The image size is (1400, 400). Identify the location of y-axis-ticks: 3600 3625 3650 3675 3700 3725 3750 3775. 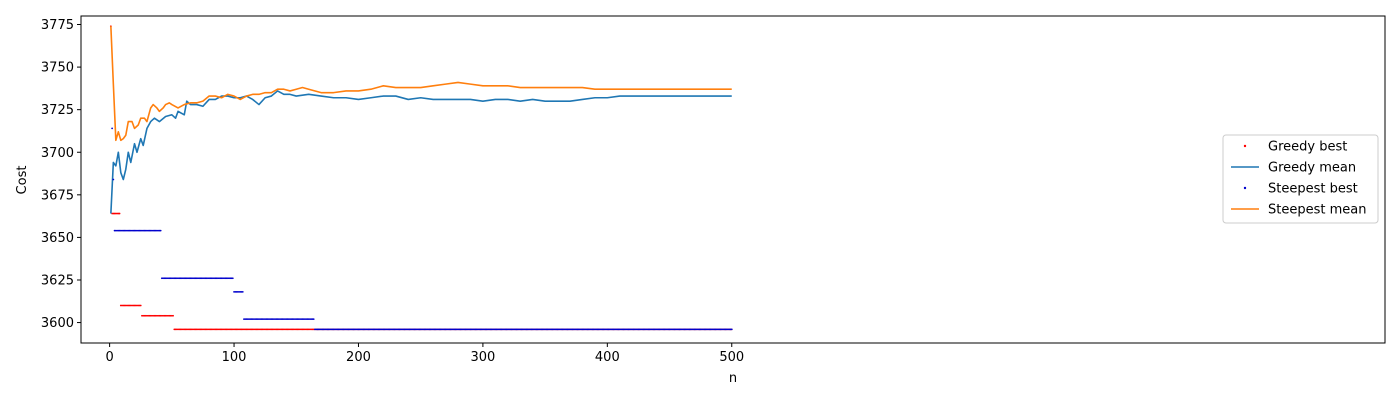
(61, 174).